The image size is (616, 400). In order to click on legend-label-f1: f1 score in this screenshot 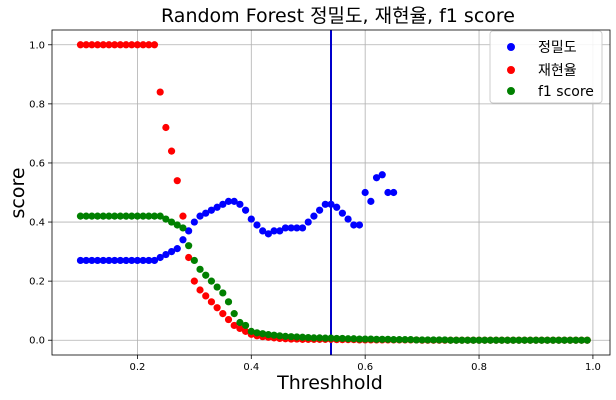, I will do `click(566, 92)`.